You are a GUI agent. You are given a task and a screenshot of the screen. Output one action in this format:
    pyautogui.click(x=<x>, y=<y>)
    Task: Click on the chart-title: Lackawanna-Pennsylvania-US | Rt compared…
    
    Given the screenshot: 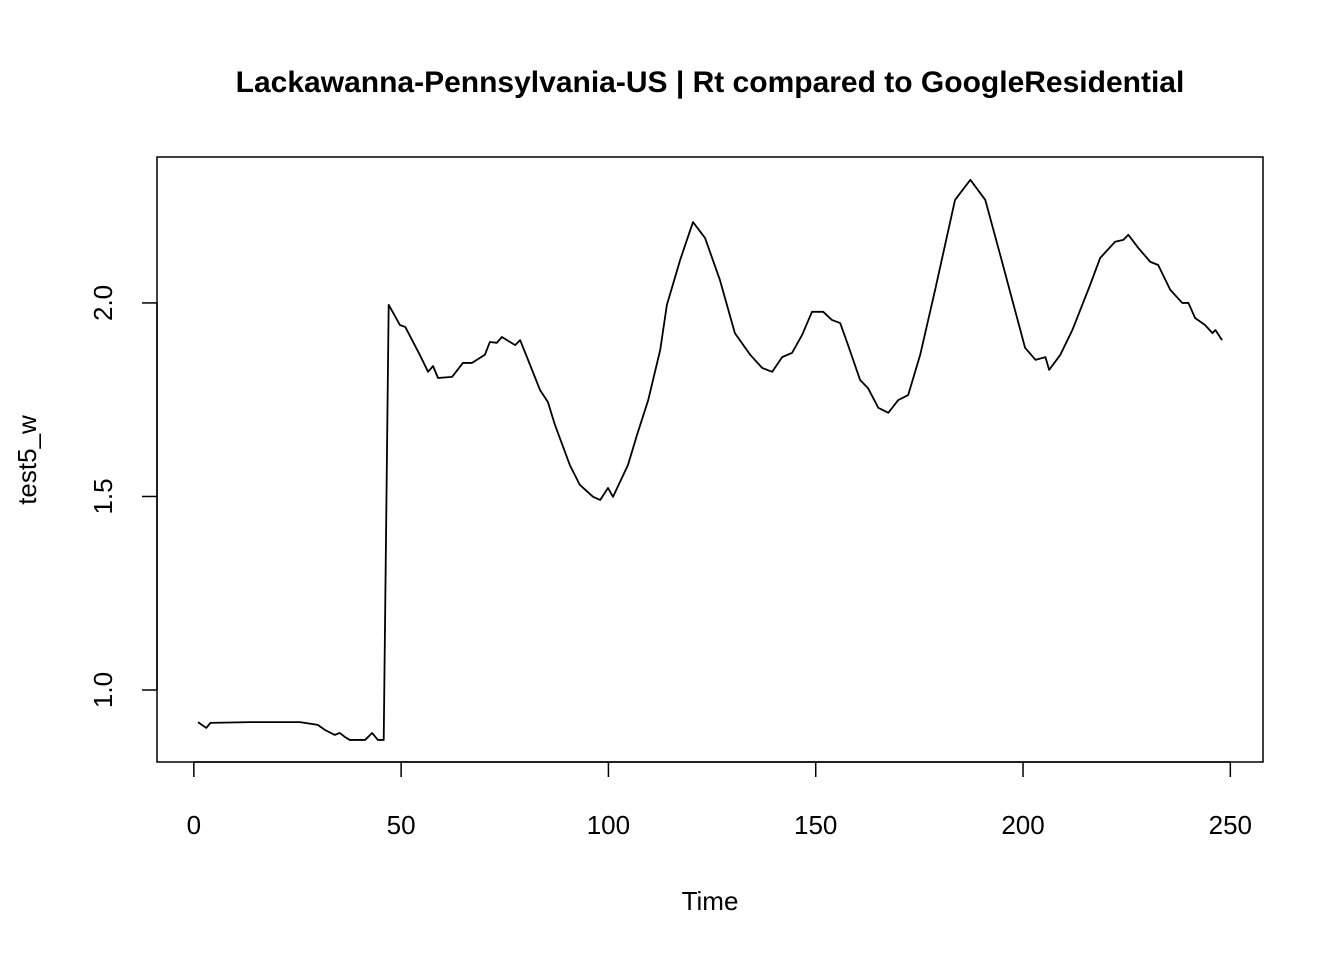 What is the action you would take?
    pyautogui.click(x=710, y=82)
    